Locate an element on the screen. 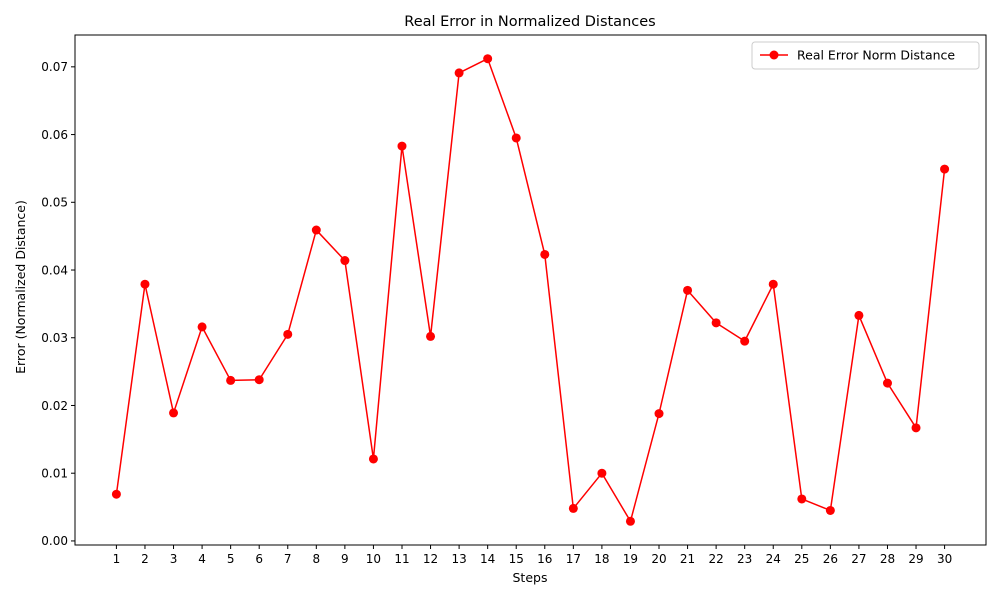  x-tick-label: 11 is located at coordinates (401, 559).